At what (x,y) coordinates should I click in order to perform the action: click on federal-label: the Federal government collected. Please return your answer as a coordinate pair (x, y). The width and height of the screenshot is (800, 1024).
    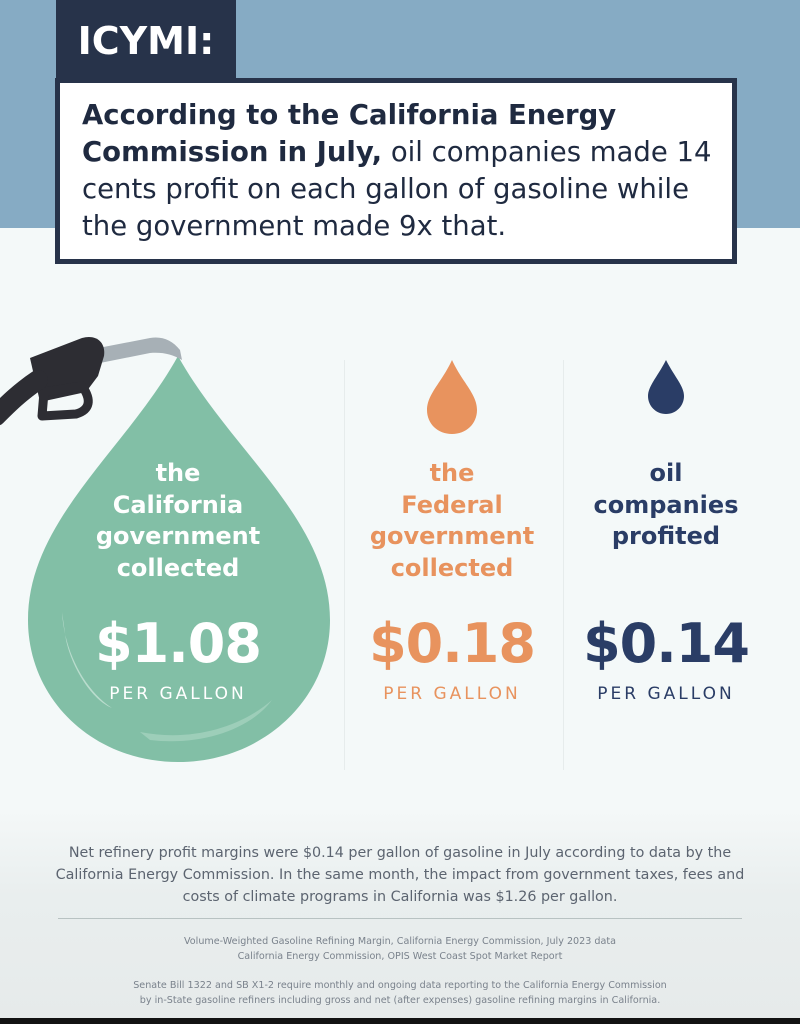
    Looking at the image, I should click on (452, 520).